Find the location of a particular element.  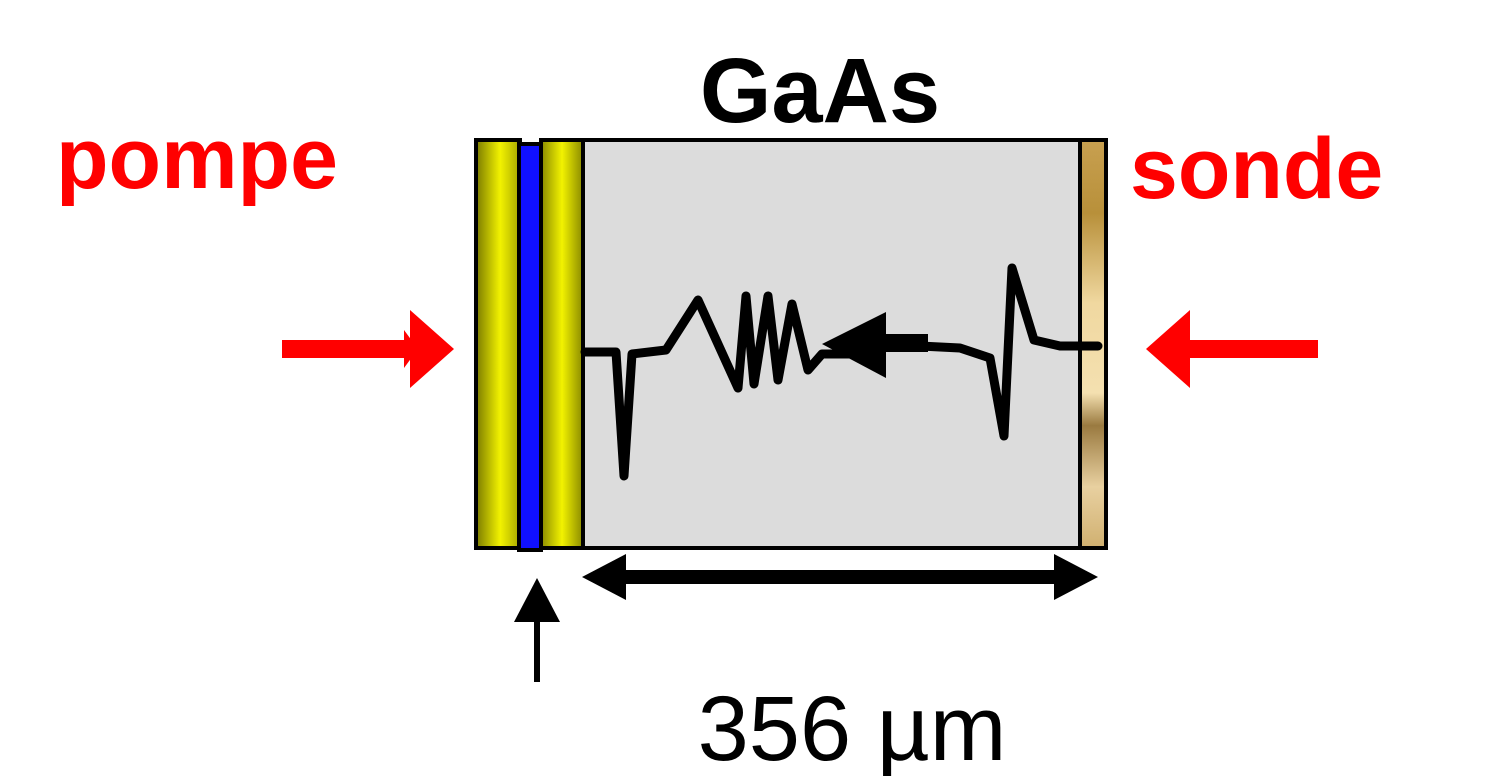

gold-layer-inner is located at coordinates (562, 344).